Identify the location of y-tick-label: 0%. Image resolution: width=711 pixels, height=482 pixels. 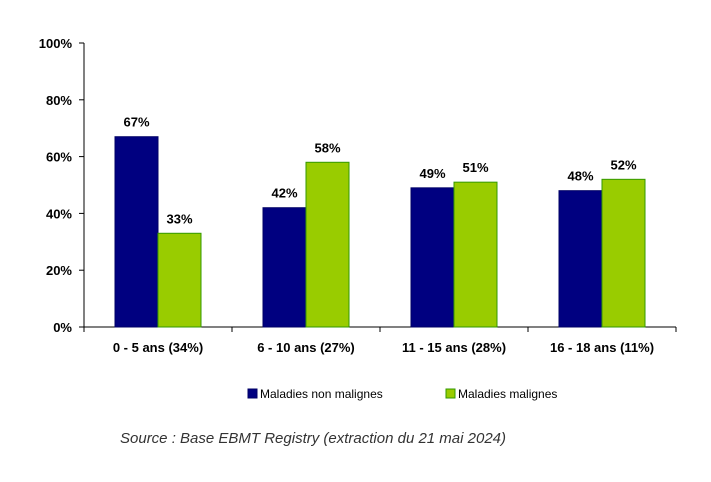
(62, 327).